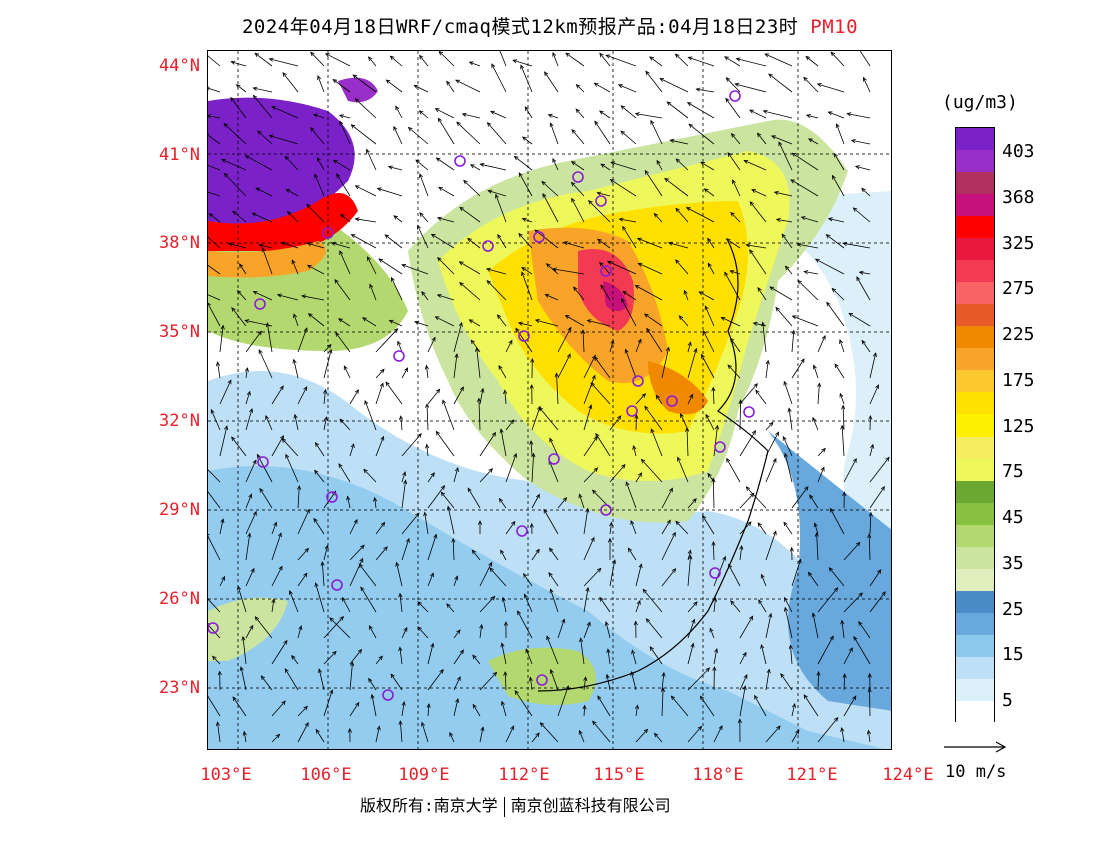 This screenshot has height=850, width=1100. What do you see at coordinates (1013, 472) in the screenshot?
I see `legend-label: 75` at bounding box center [1013, 472].